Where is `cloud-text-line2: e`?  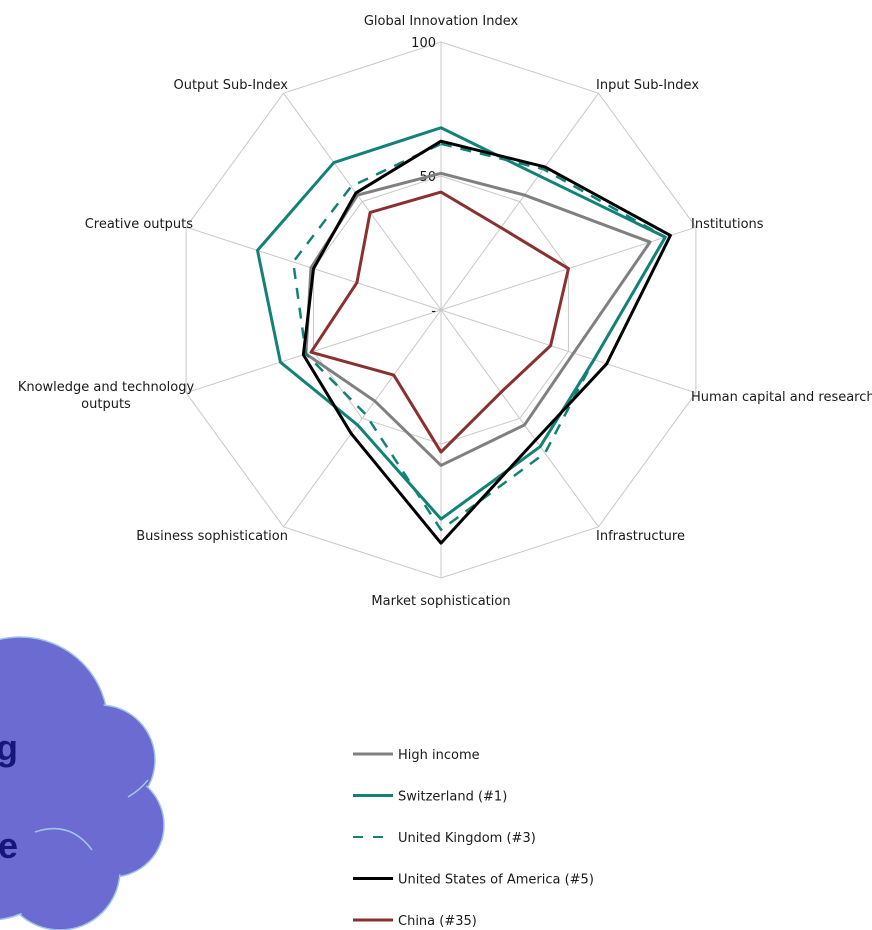 cloud-text-line2: e is located at coordinates (9, 845).